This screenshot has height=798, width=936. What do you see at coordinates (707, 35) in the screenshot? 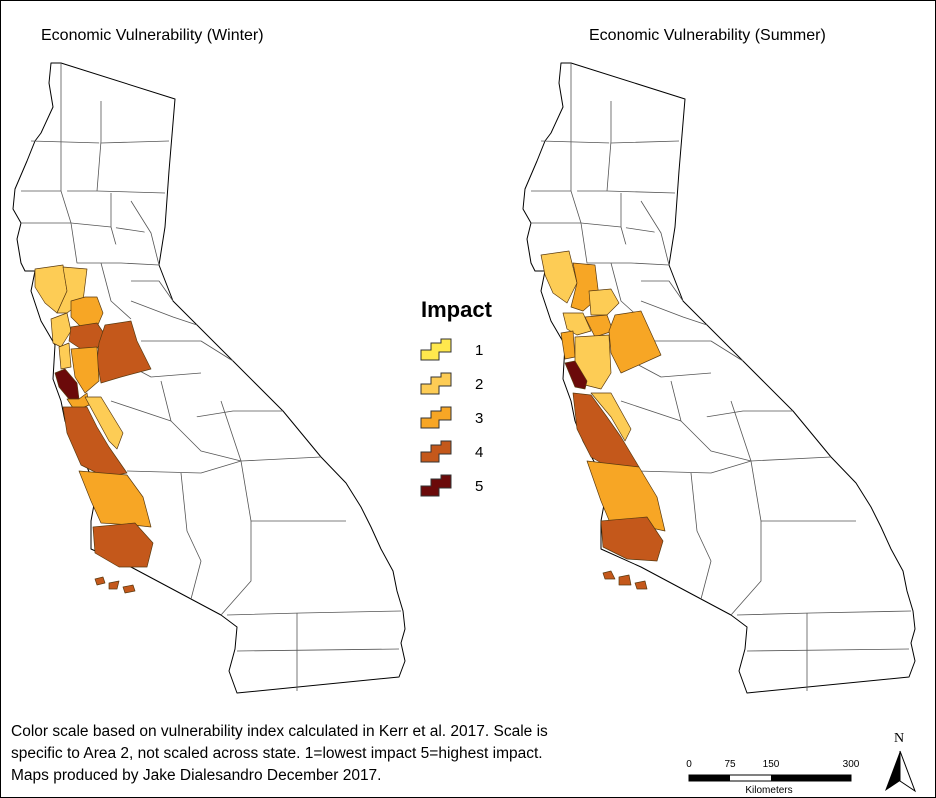
I see `map-title-summer: Economic Vulnerability (Summer)` at bounding box center [707, 35].